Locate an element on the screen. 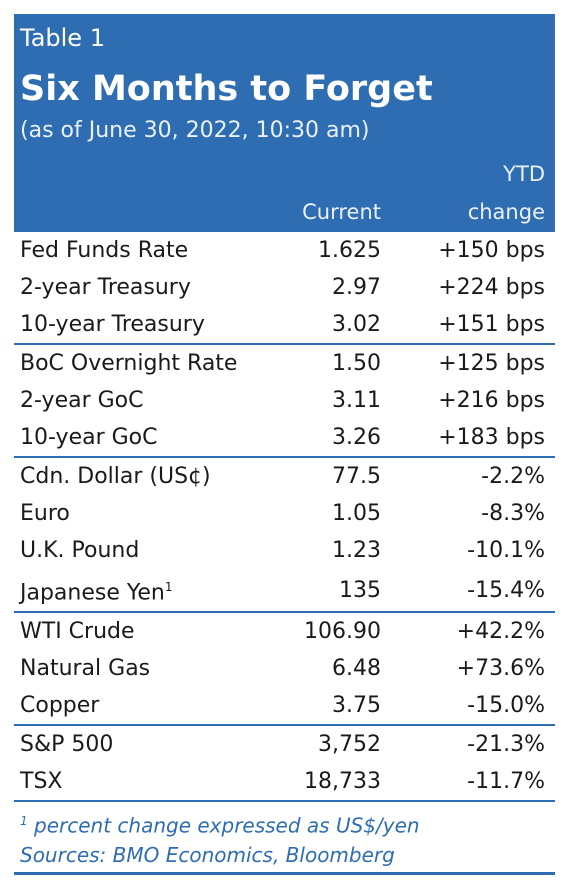 The height and width of the screenshot is (896, 572). table-row: Euro 1.05 -8.3% is located at coordinates (284, 513).